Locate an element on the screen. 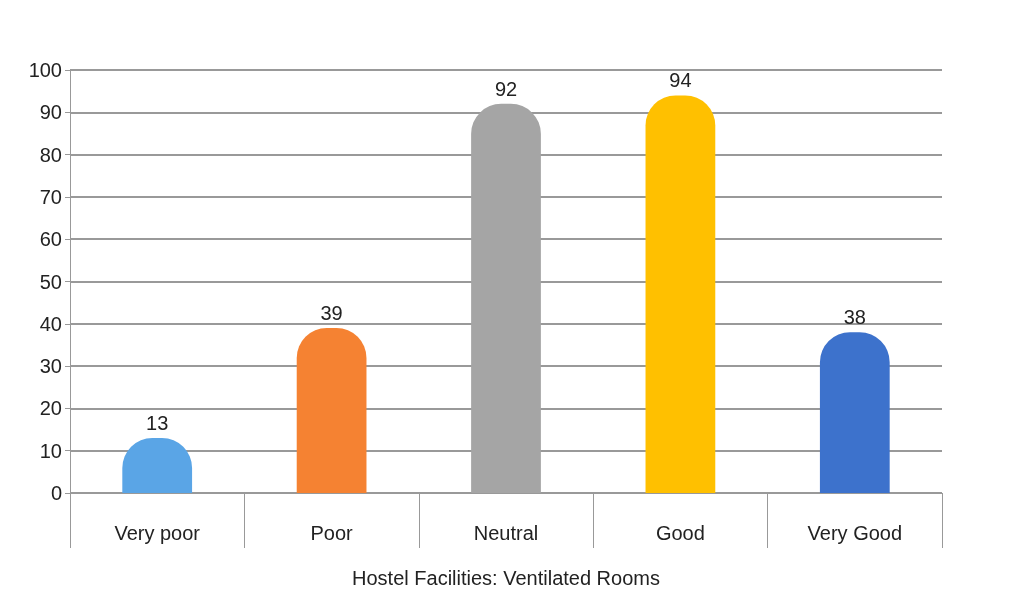 This screenshot has width=1012, height=603. y-tick-label: 30 is located at coordinates (50, 366).